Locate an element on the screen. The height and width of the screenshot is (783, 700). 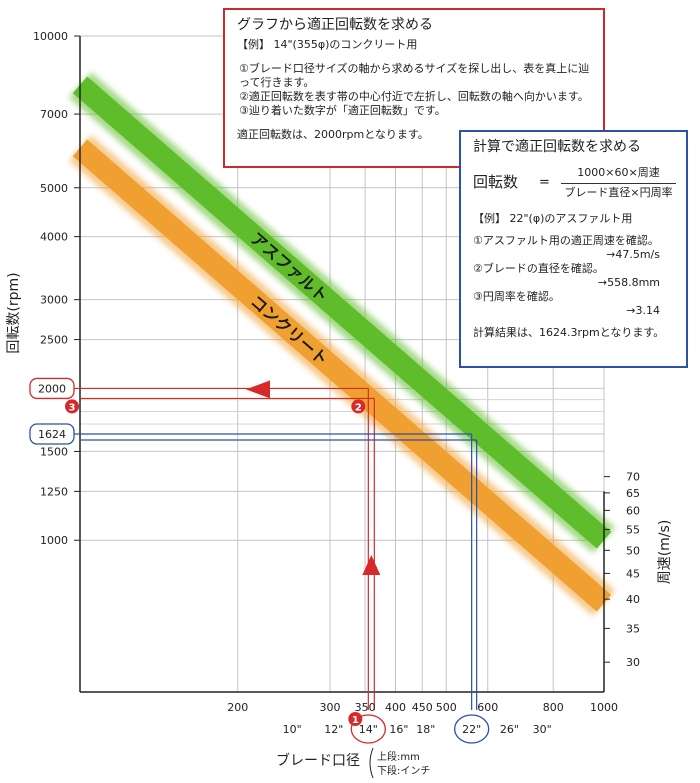
graph-method-step3: ③辿り着いた数字が「適正回転数」です。 is located at coordinates (342, 110).